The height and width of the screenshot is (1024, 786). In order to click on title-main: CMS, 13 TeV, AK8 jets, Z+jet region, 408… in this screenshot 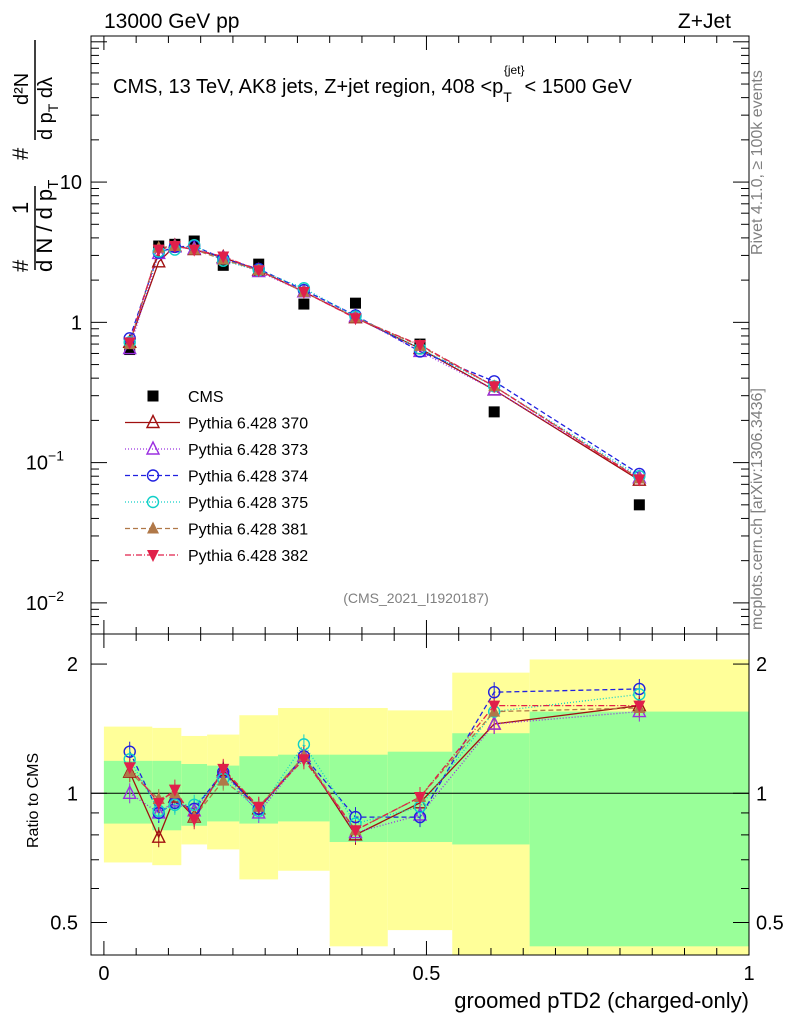, I will do `click(308, 87)`.